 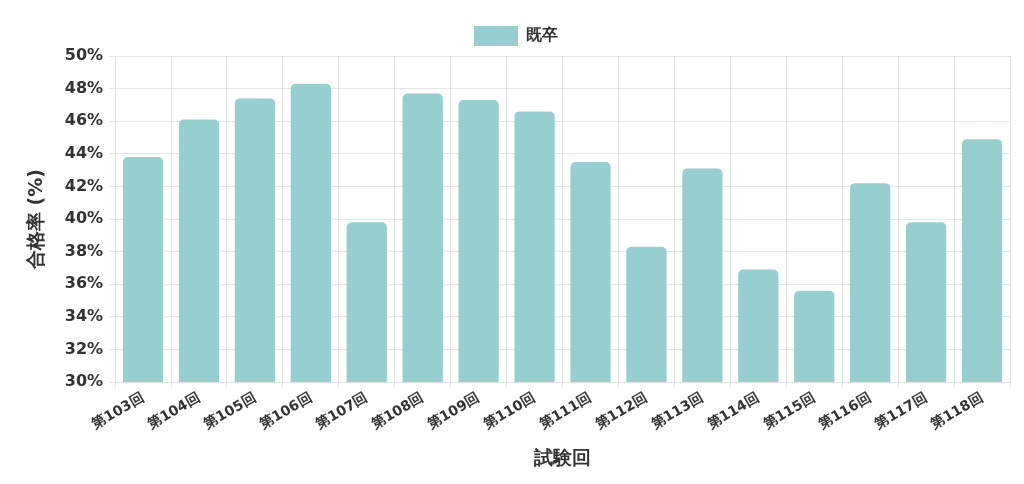 What do you see at coordinates (84, 348) in the screenshot?
I see `y-tick-label: 32%` at bounding box center [84, 348].